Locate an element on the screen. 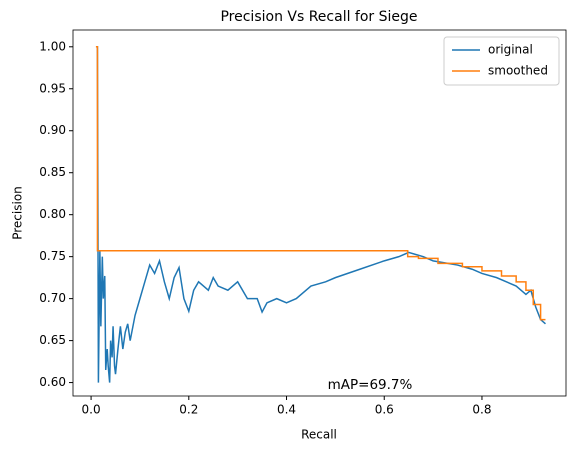 This screenshot has height=453, width=579. y-tick-label: 1.00 is located at coordinates (52, 46).